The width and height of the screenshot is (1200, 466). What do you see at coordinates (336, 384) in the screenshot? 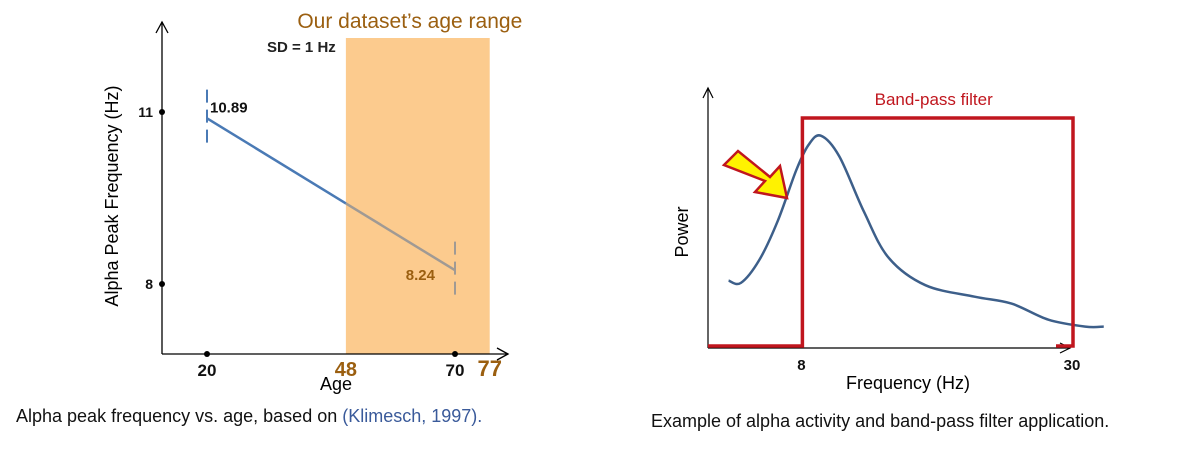
I see `x-axis-label: Age` at bounding box center [336, 384].